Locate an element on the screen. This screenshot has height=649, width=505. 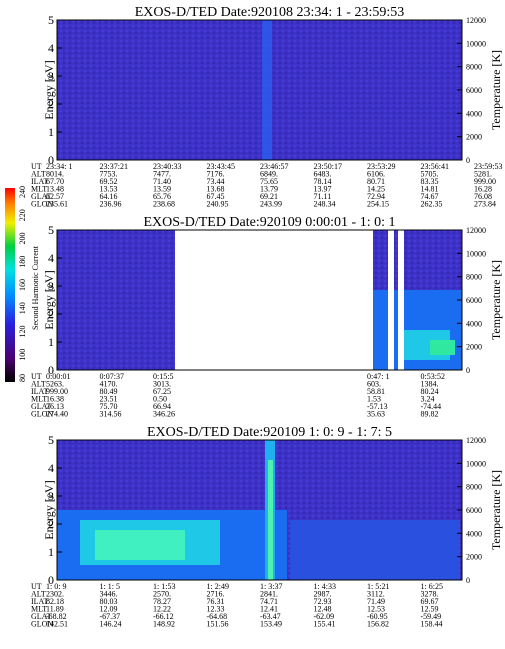
row-value: 62.57 is located at coordinates (55, 196).